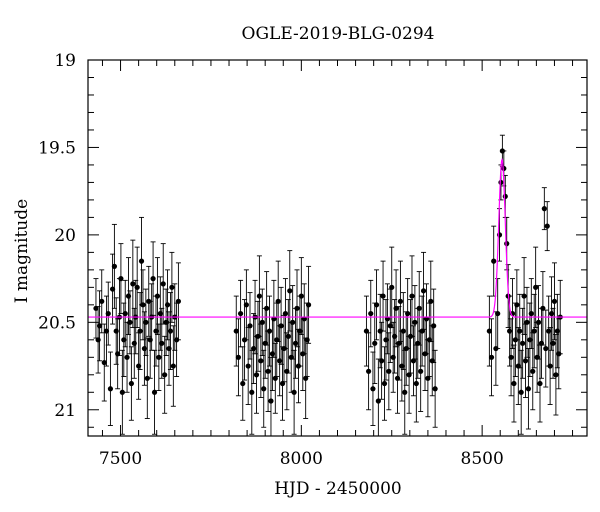 The image size is (600, 512). What do you see at coordinates (482, 459) in the screenshot?
I see `x-tick-label: 8500` at bounding box center [482, 459].